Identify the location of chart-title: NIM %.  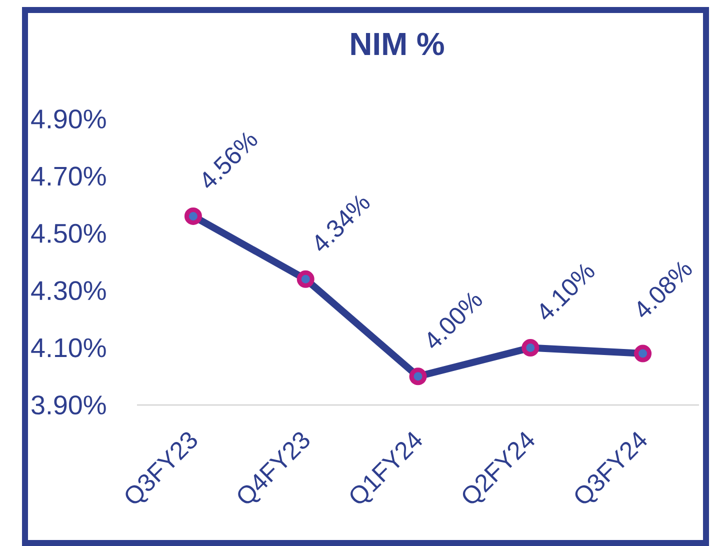
(397, 44).